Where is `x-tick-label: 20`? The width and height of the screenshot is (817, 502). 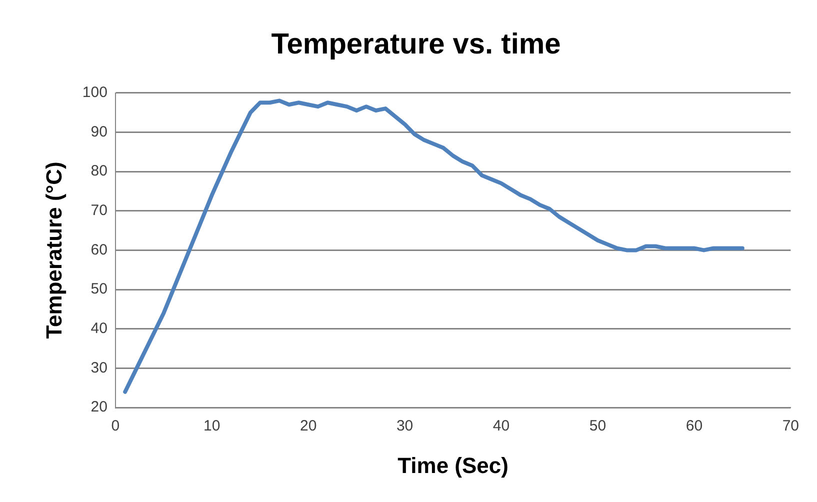
x-tick-label: 20 is located at coordinates (308, 426).